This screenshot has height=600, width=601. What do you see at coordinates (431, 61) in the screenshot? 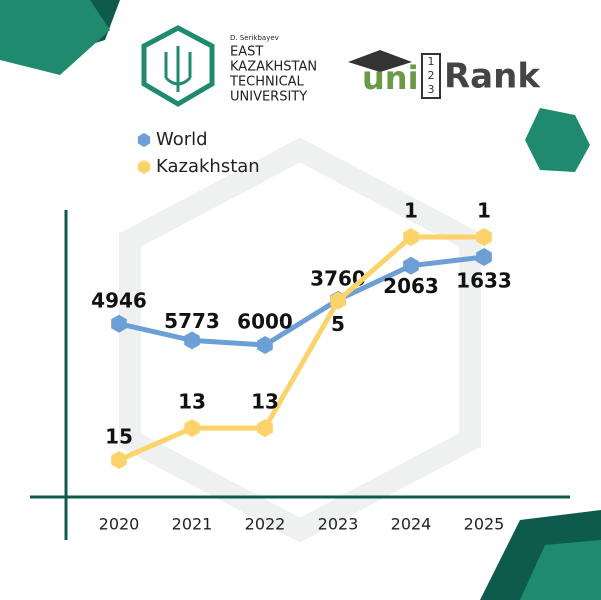
I see `unirank-digit: 1` at bounding box center [431, 61].